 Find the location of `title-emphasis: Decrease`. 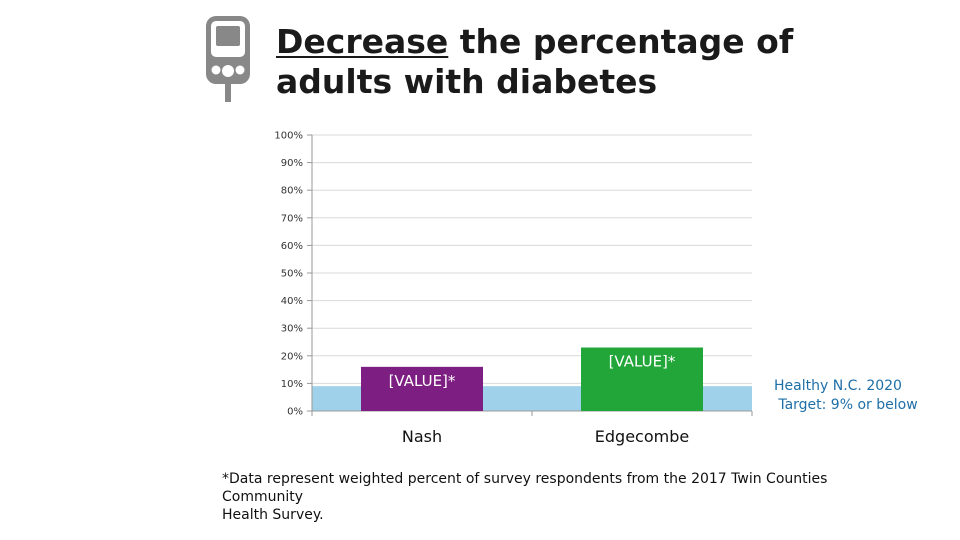

title-emphasis: Decrease is located at coordinates (362, 41).